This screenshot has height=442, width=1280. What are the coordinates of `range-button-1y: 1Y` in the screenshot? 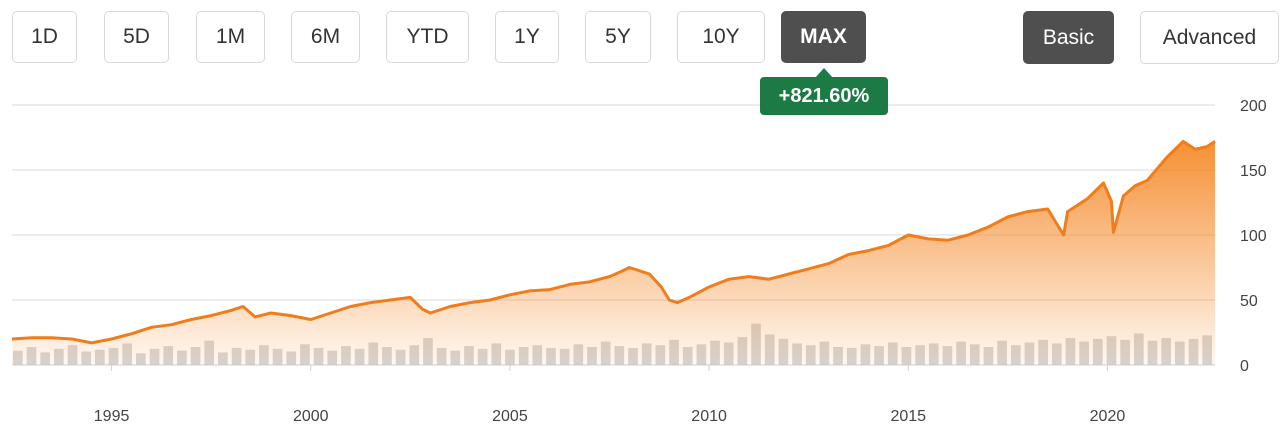 It's located at (527, 37).